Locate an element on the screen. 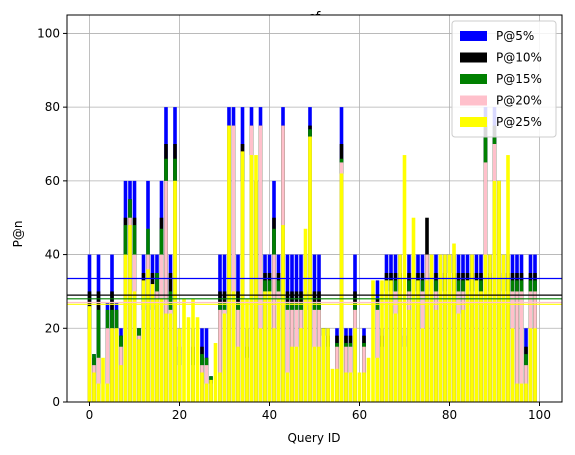  legend-label: P@25% is located at coordinates (519, 122).